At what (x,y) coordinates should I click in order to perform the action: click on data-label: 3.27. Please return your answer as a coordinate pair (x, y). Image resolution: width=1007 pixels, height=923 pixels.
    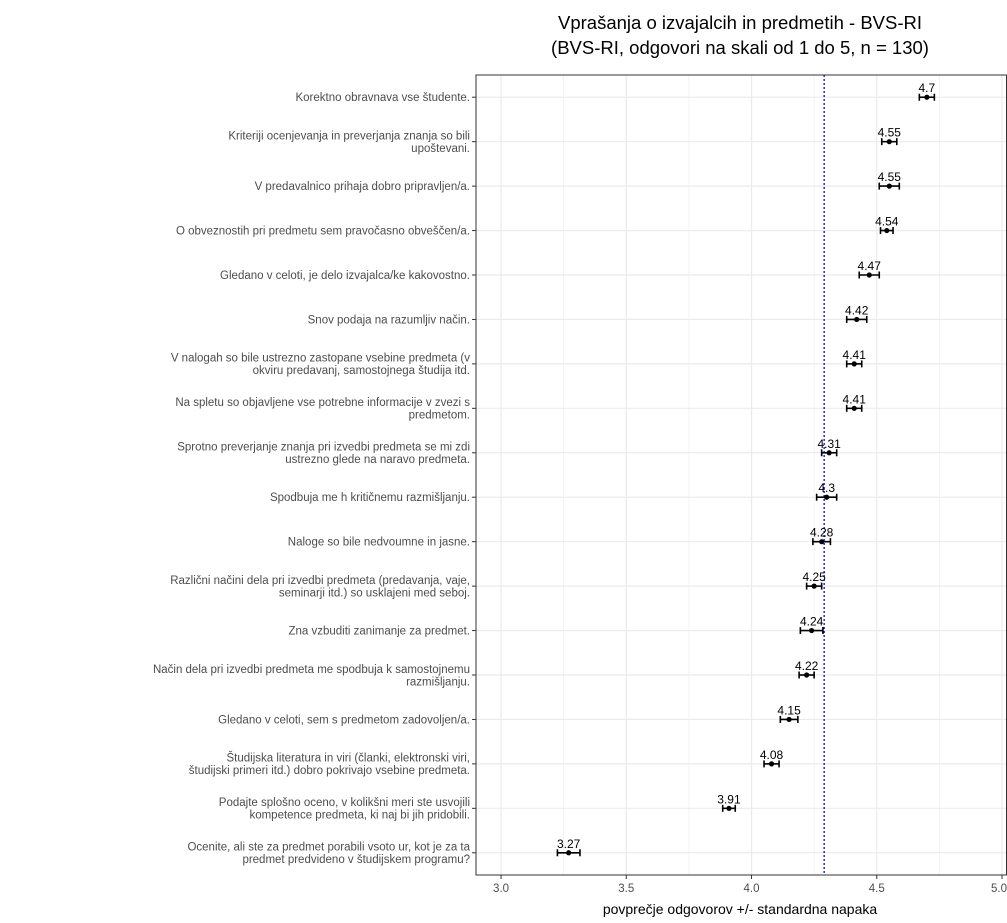
    Looking at the image, I should click on (569, 844).